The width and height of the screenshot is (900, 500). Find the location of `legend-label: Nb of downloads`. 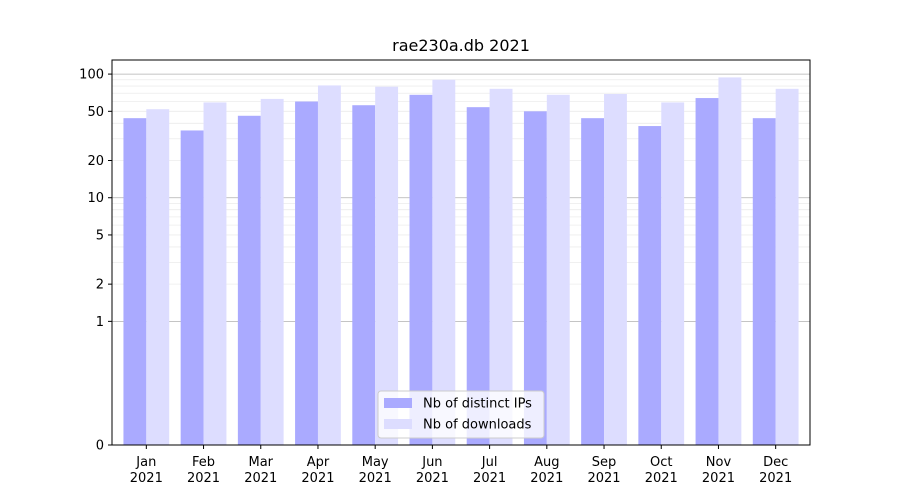

legend-label: Nb of downloads is located at coordinates (477, 425).